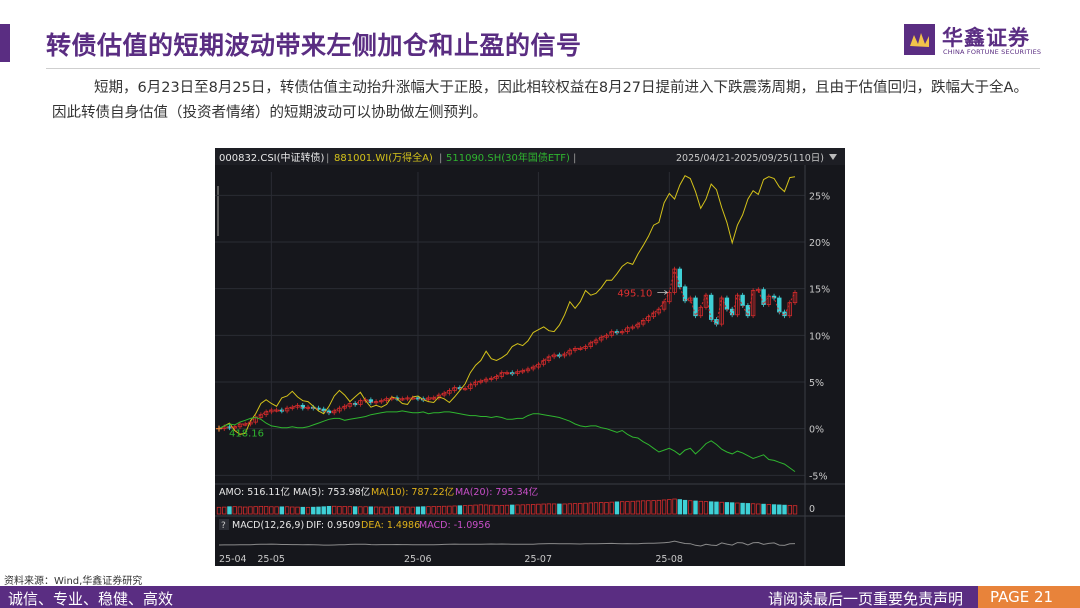 The image size is (1080, 608). Describe the element at coordinates (992, 52) in the screenshot. I see `logo-english-name: CHINA FORTUNE SECURITIES` at that location.